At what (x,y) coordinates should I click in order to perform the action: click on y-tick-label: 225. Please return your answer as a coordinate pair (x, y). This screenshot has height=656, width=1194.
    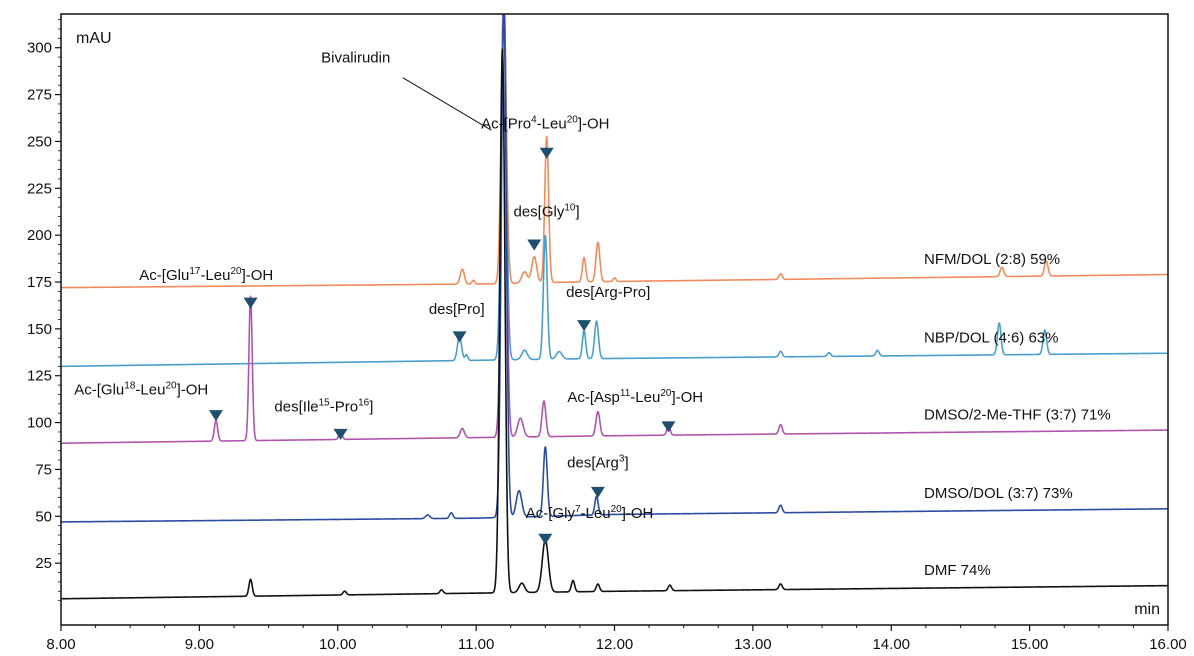
    Looking at the image, I should click on (39, 188).